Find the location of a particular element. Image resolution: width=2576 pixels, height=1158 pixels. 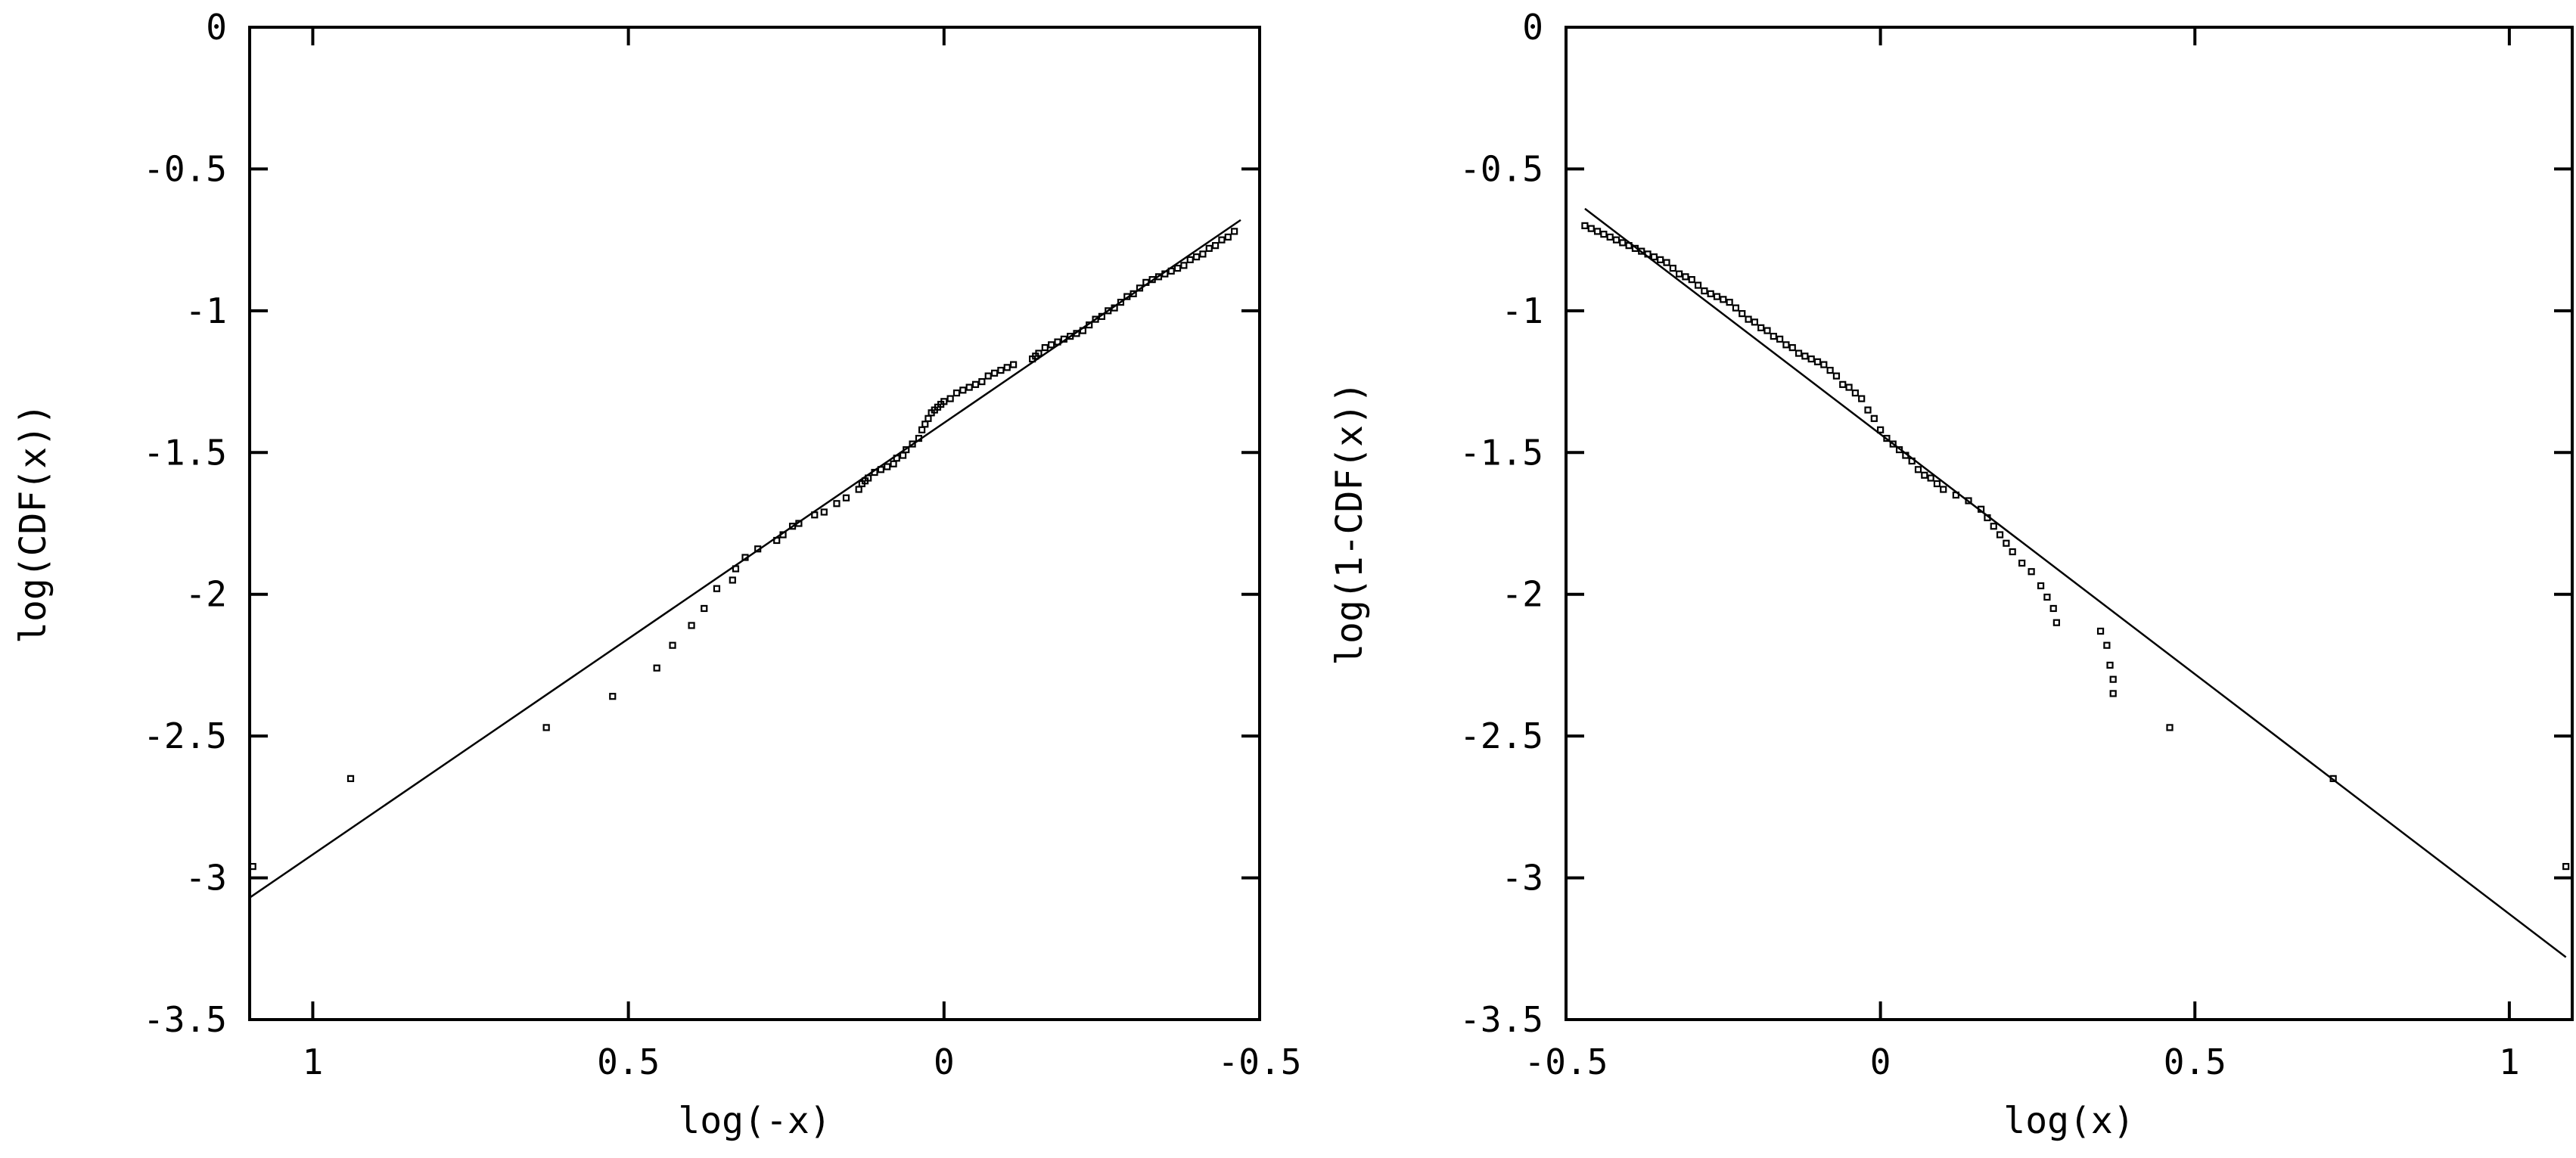

left-x-tick-labels: 1 0.5 0 -0.5 is located at coordinates (802, 1062).